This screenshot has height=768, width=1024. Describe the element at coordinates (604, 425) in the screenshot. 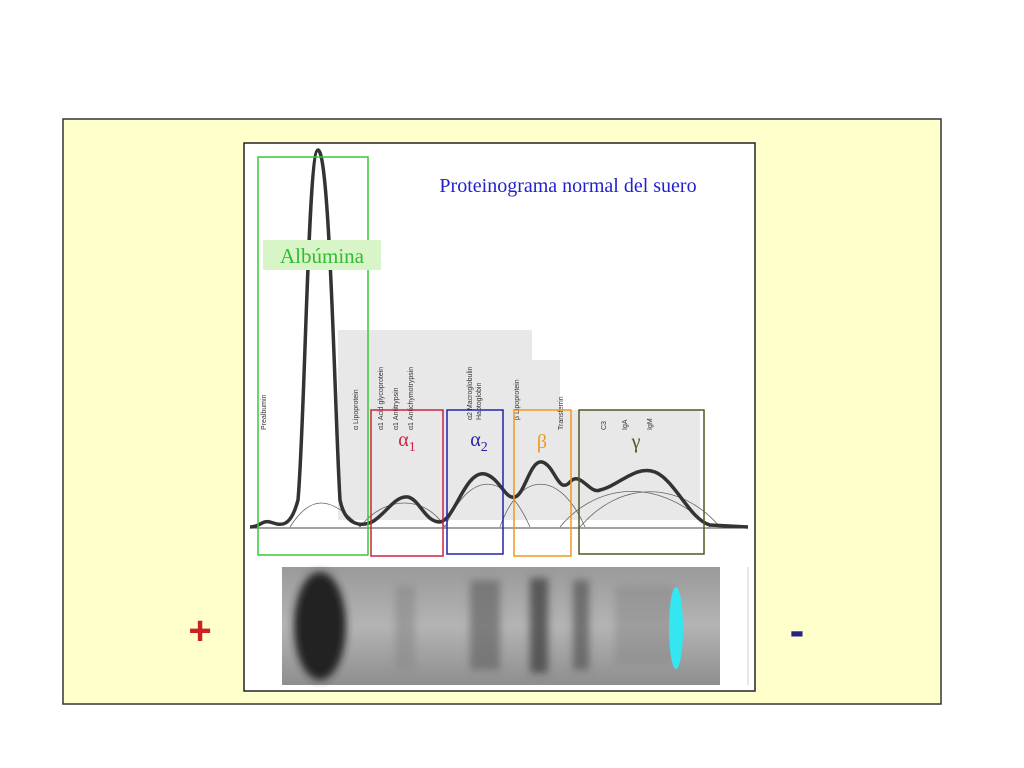

I see `protein-label: C3` at that location.